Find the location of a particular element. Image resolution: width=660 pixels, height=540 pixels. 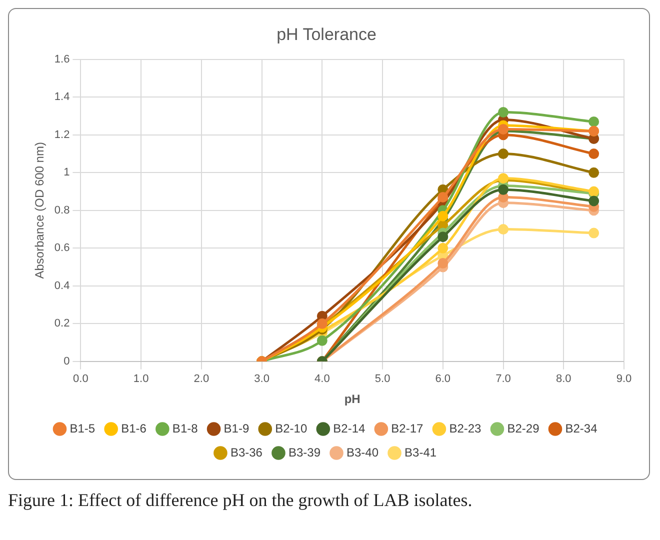

legend-label: B3-36 is located at coordinates (246, 452).